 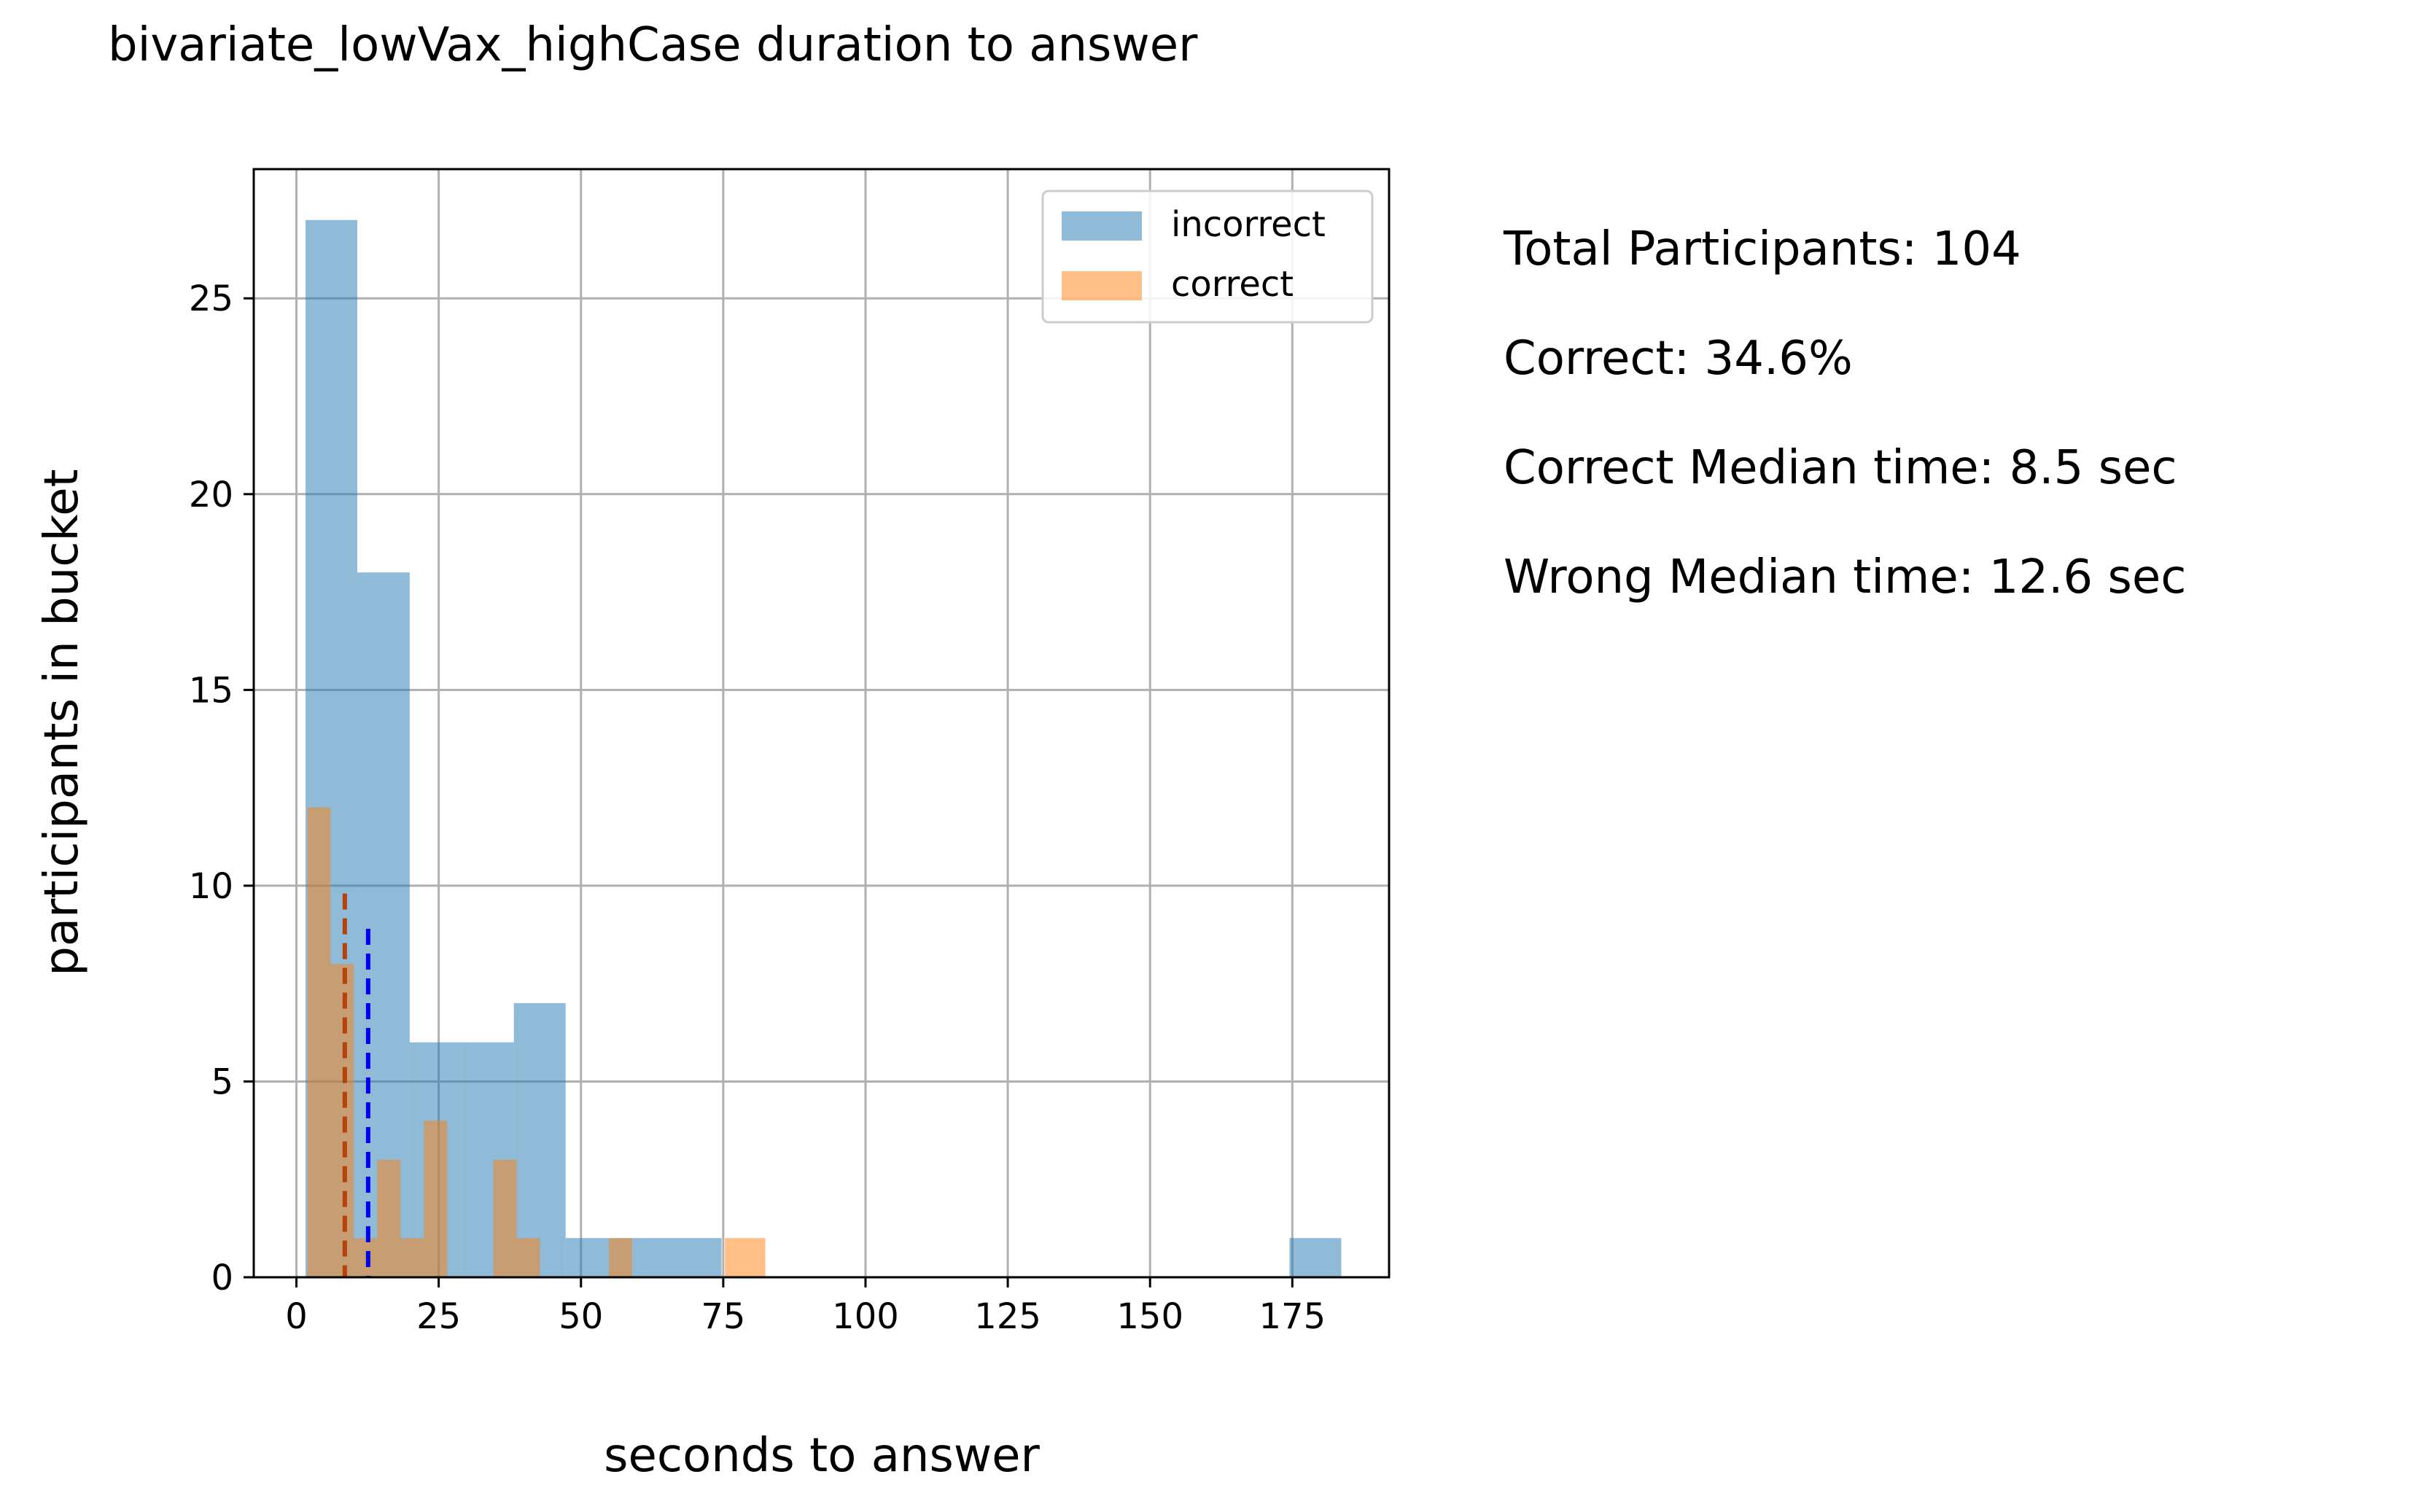 What do you see at coordinates (1845, 577) in the screenshot?
I see `wrong-median-text: Wrong Median time: 12.6 sec` at bounding box center [1845, 577].